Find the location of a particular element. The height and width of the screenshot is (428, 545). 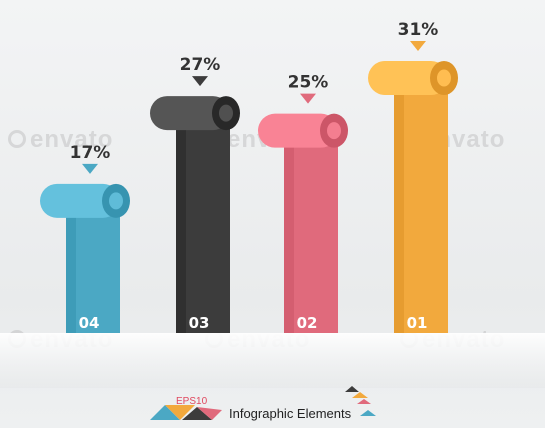

bar-value-label: 27% is located at coordinates (200, 65).